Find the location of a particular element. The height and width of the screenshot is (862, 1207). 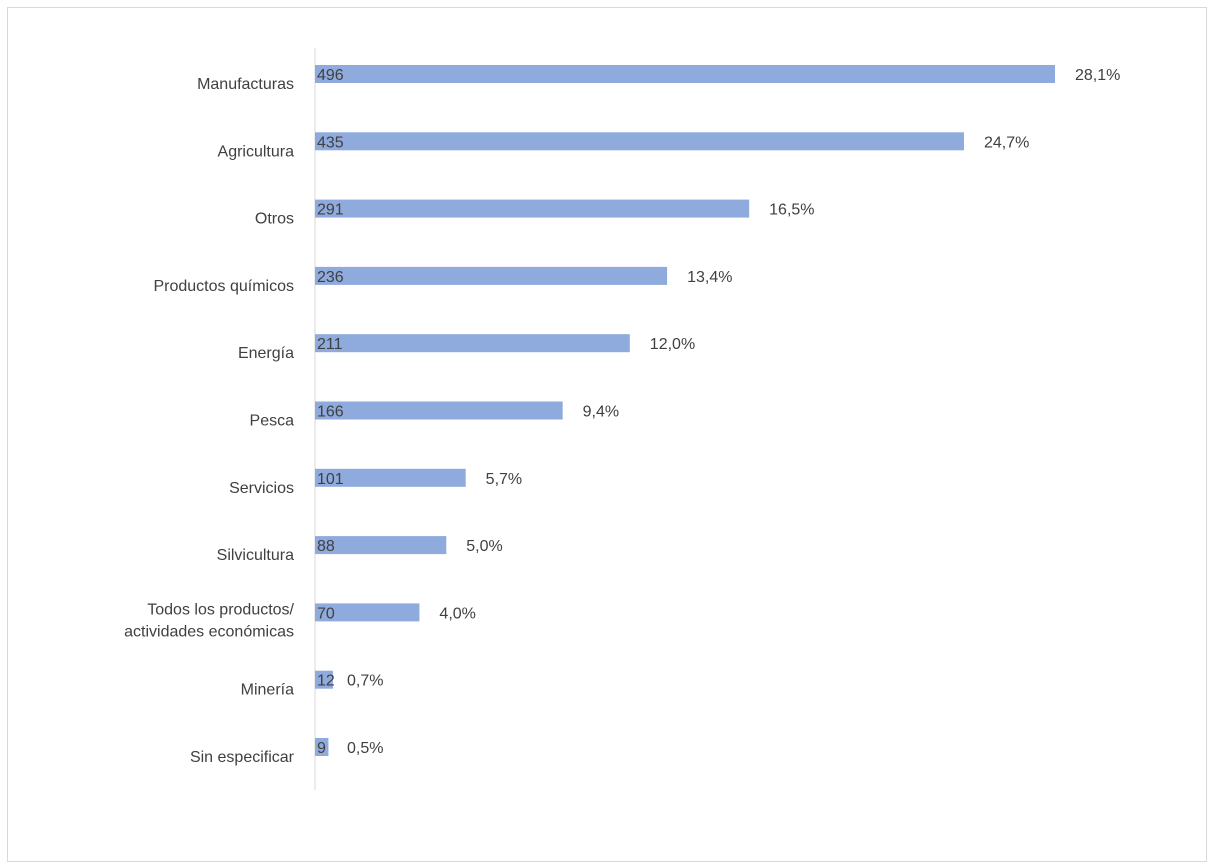

bar-percent-label: 5,7% is located at coordinates (504, 479).